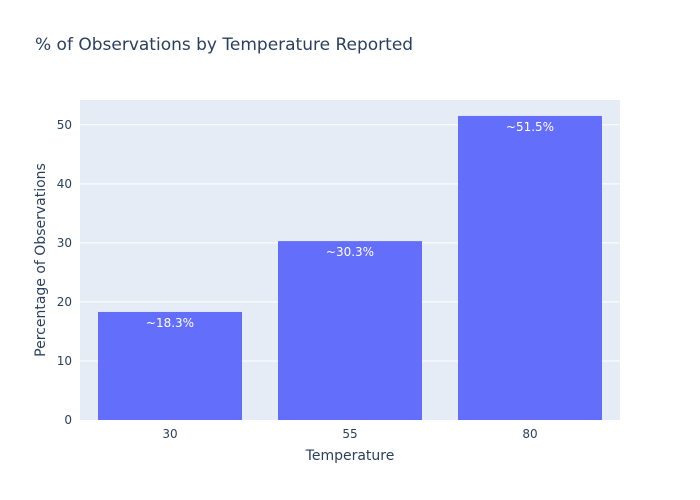 The width and height of the screenshot is (700, 500). Describe the element at coordinates (350, 252) in the screenshot. I see `bar-value-label: ~30.3%` at that location.